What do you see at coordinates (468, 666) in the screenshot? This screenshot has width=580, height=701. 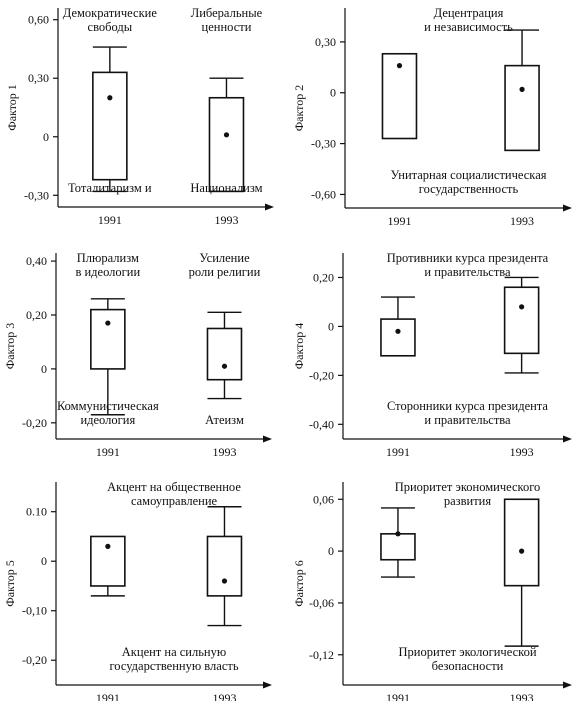 I see `annotation-bottom: безопасности` at bounding box center [468, 666].